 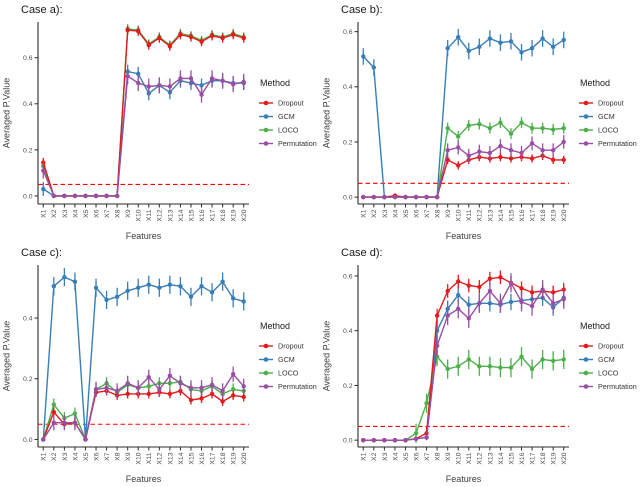 I want to click on x-tick-label: X1, so click(x=364, y=213).